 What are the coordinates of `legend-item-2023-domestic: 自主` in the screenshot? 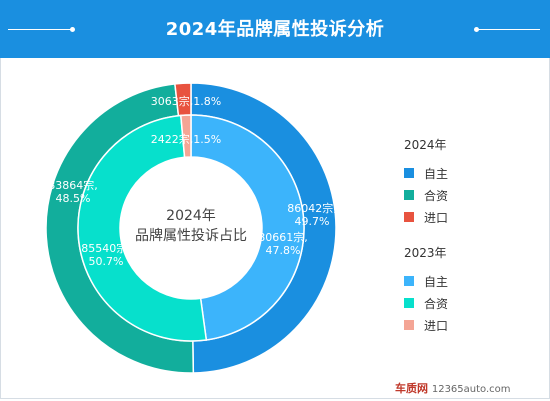 It's located at (426, 281).